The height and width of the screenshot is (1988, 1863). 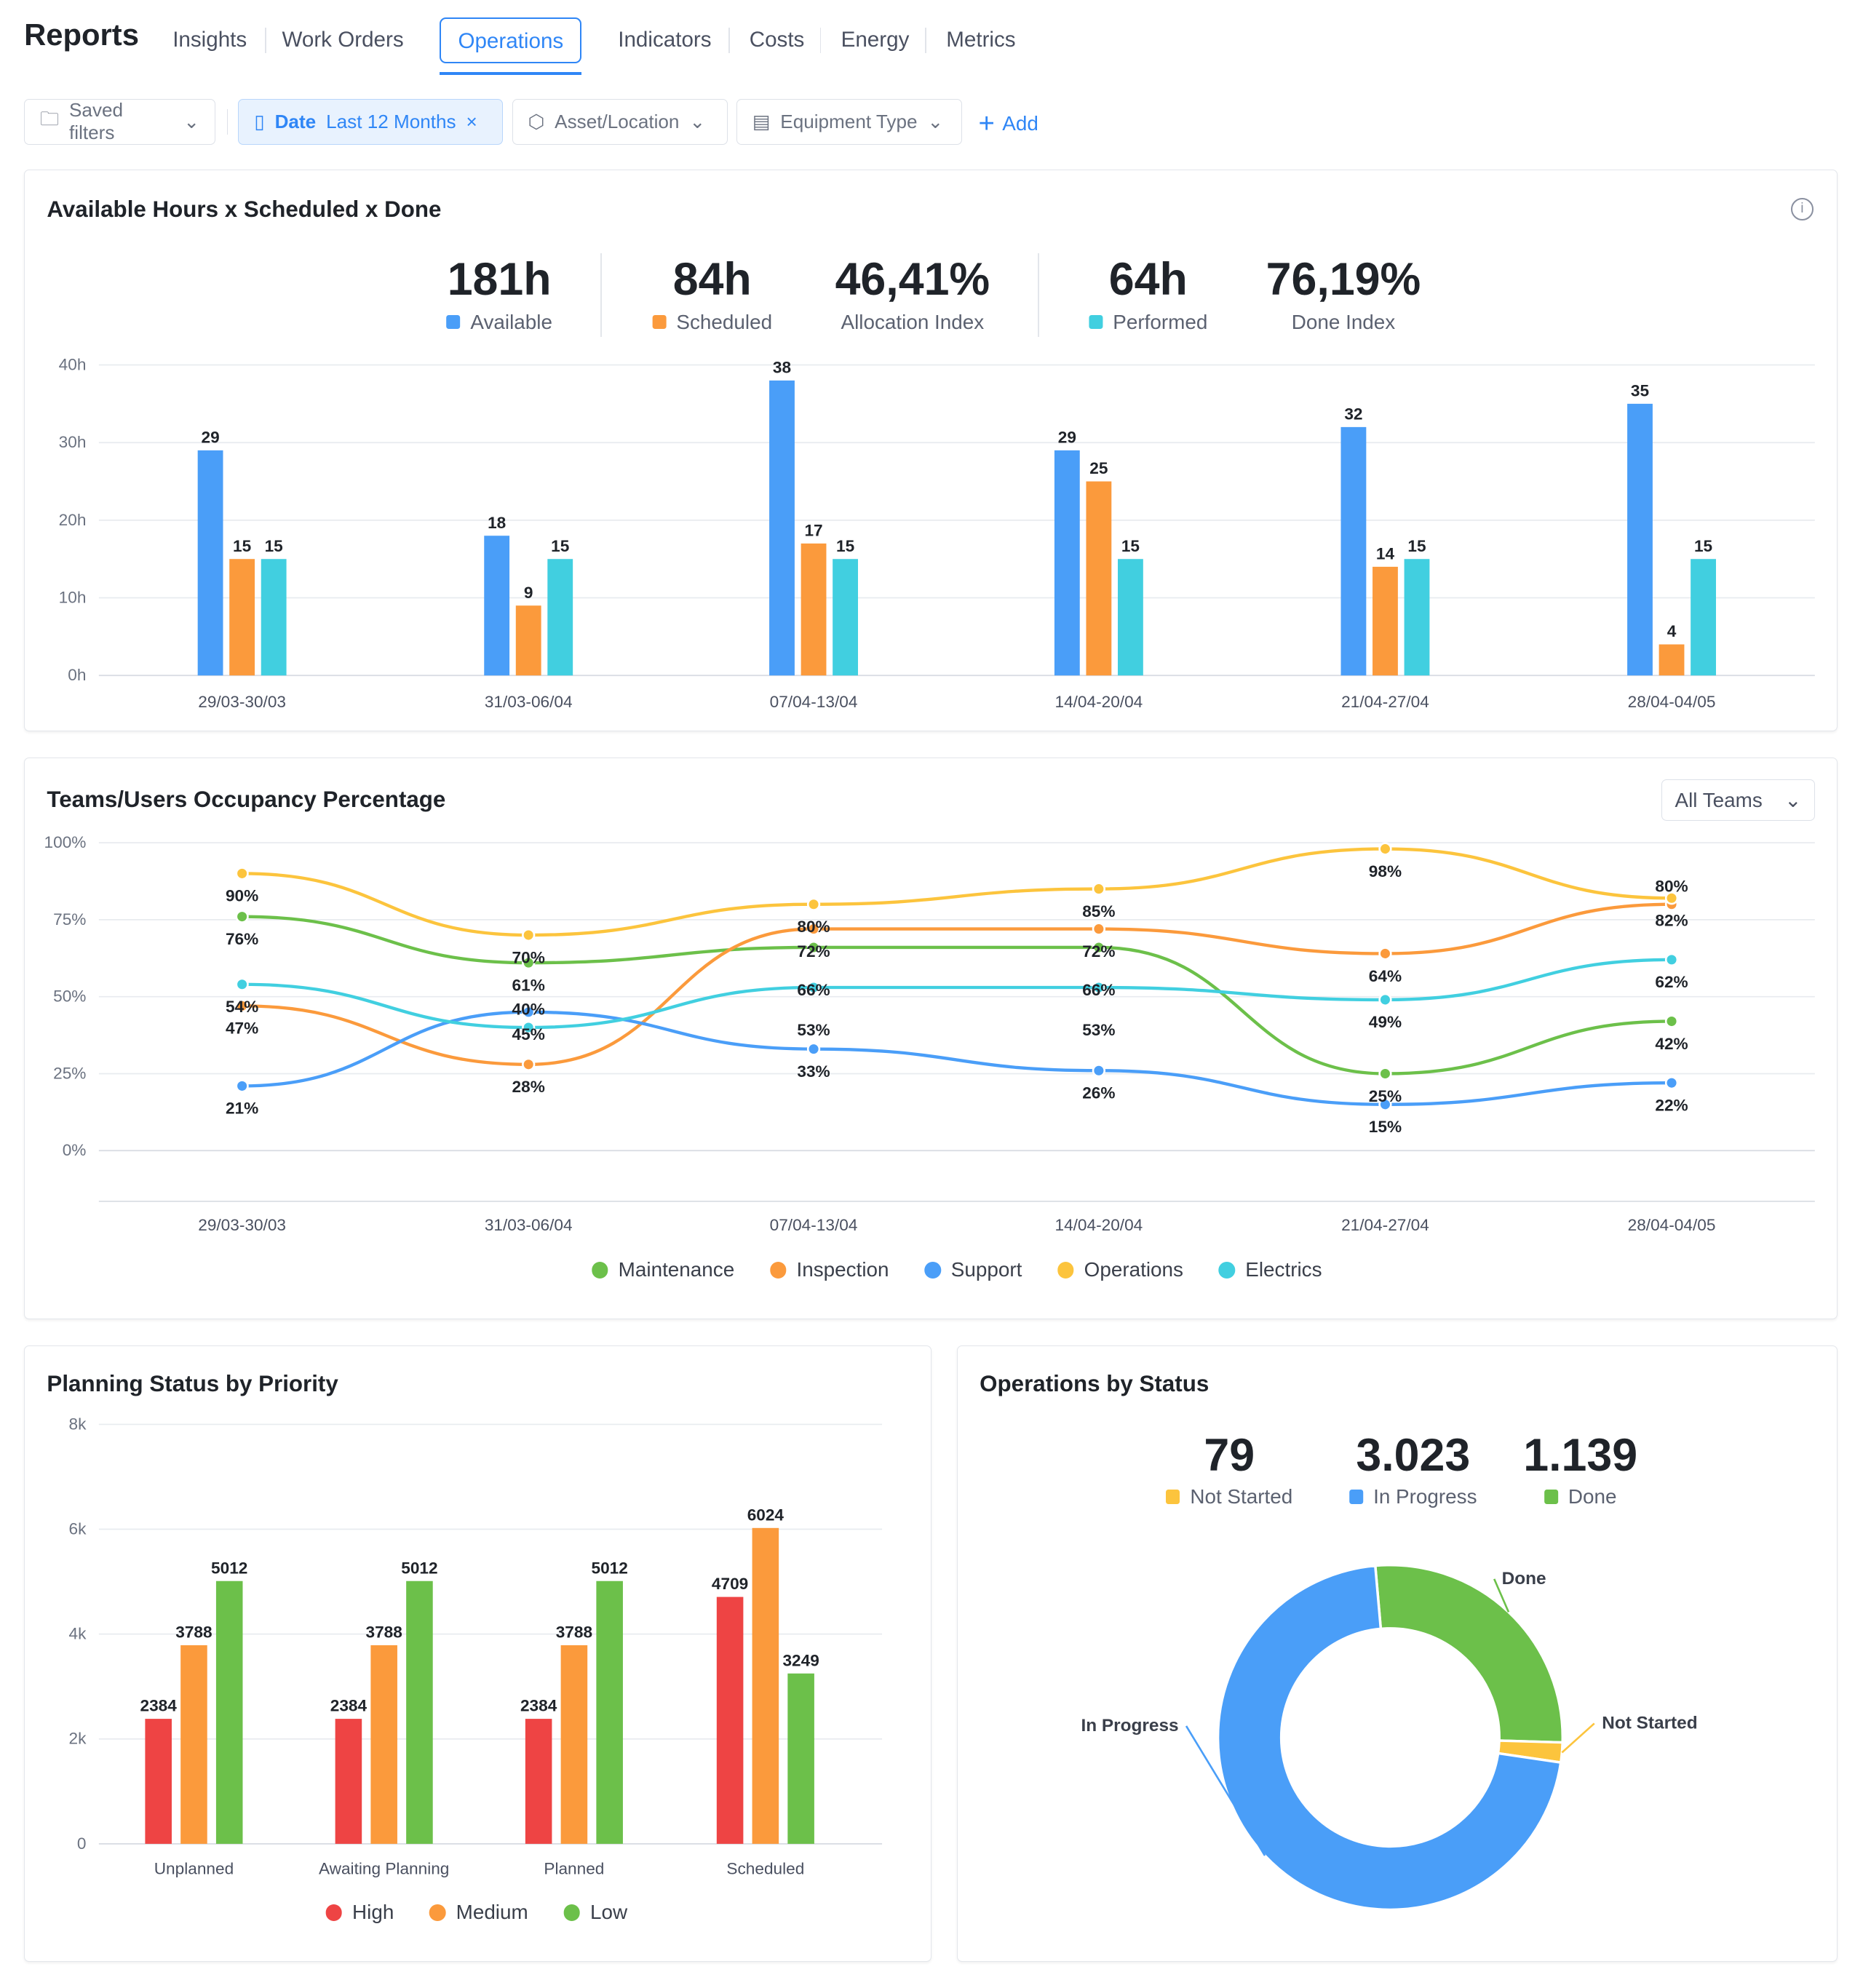 What do you see at coordinates (663, 1269) in the screenshot?
I see `legend-item-maintenance: Maintenance` at bounding box center [663, 1269].